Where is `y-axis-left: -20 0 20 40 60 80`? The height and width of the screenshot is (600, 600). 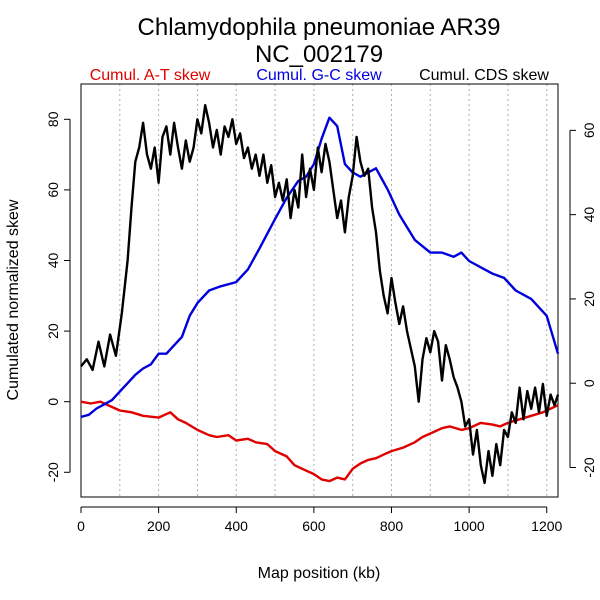
y-axis-left: -20 0 20 40 60 80 is located at coordinates (58, 296).